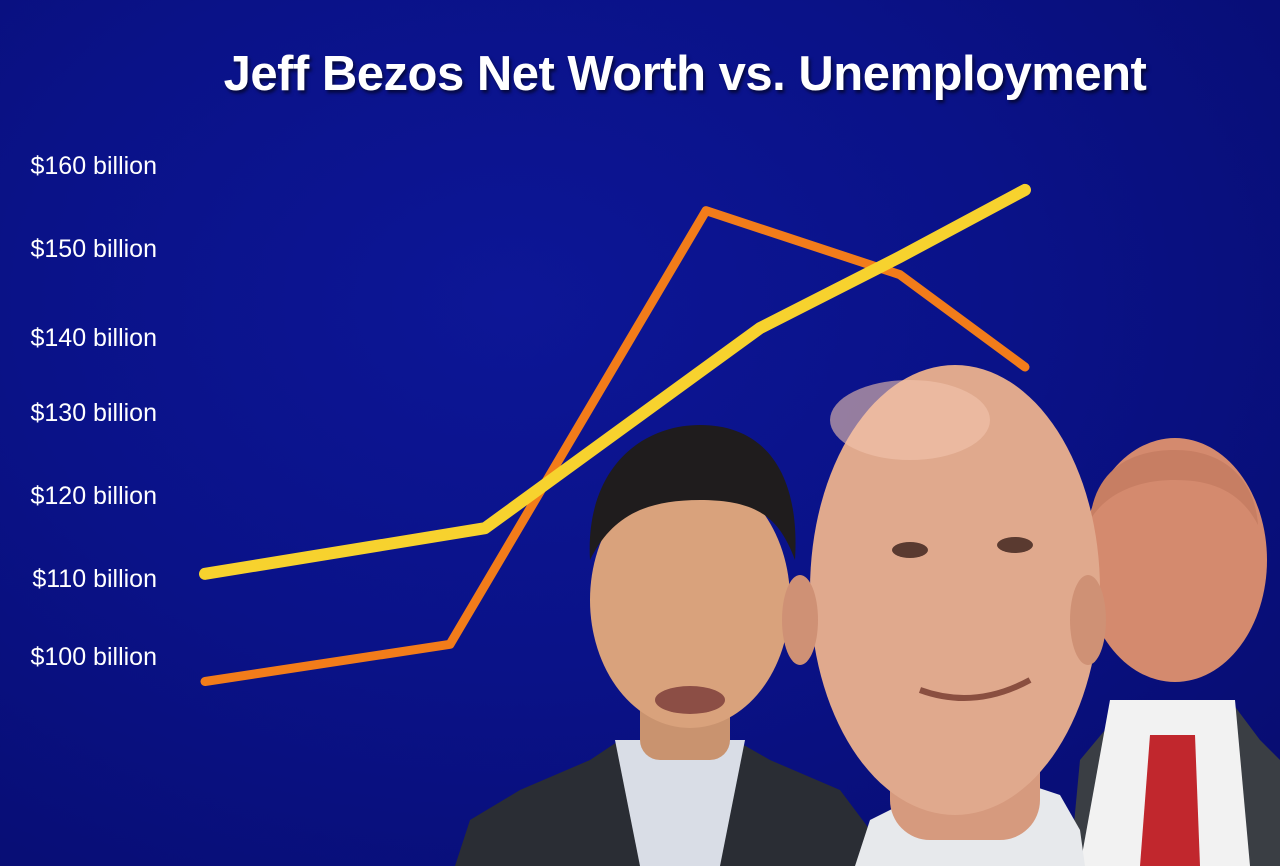 This screenshot has height=866, width=1280. I want to click on y-tick-label: $140 billion, so click(94, 338).